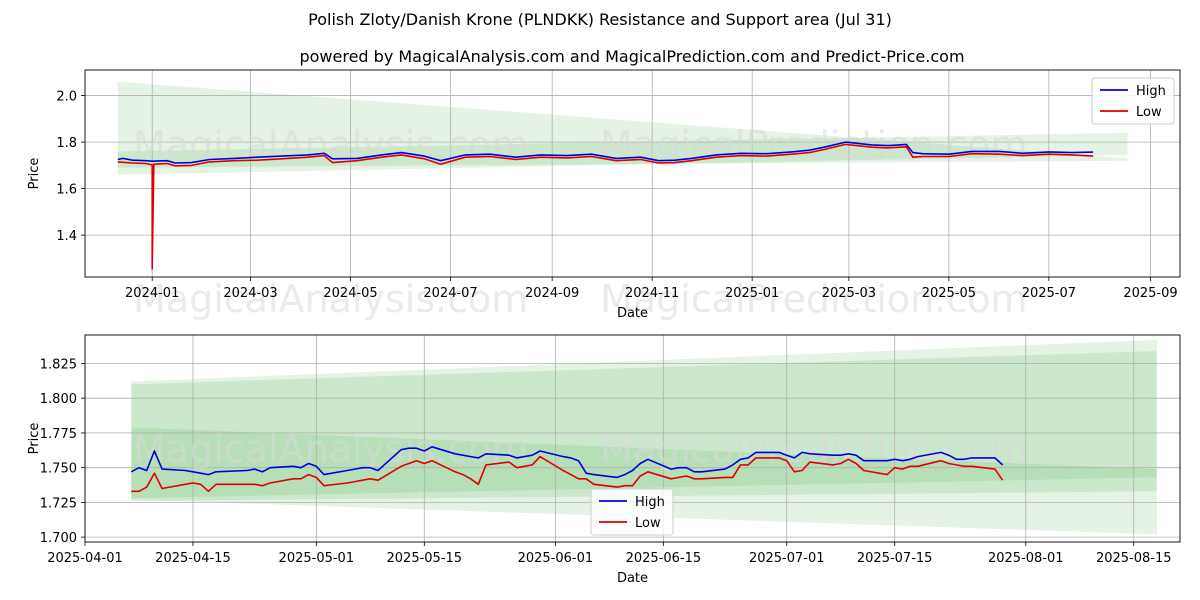  Describe the element at coordinates (556, 558) in the screenshot. I see `x-tick-label: 2025-06-01` at that location.